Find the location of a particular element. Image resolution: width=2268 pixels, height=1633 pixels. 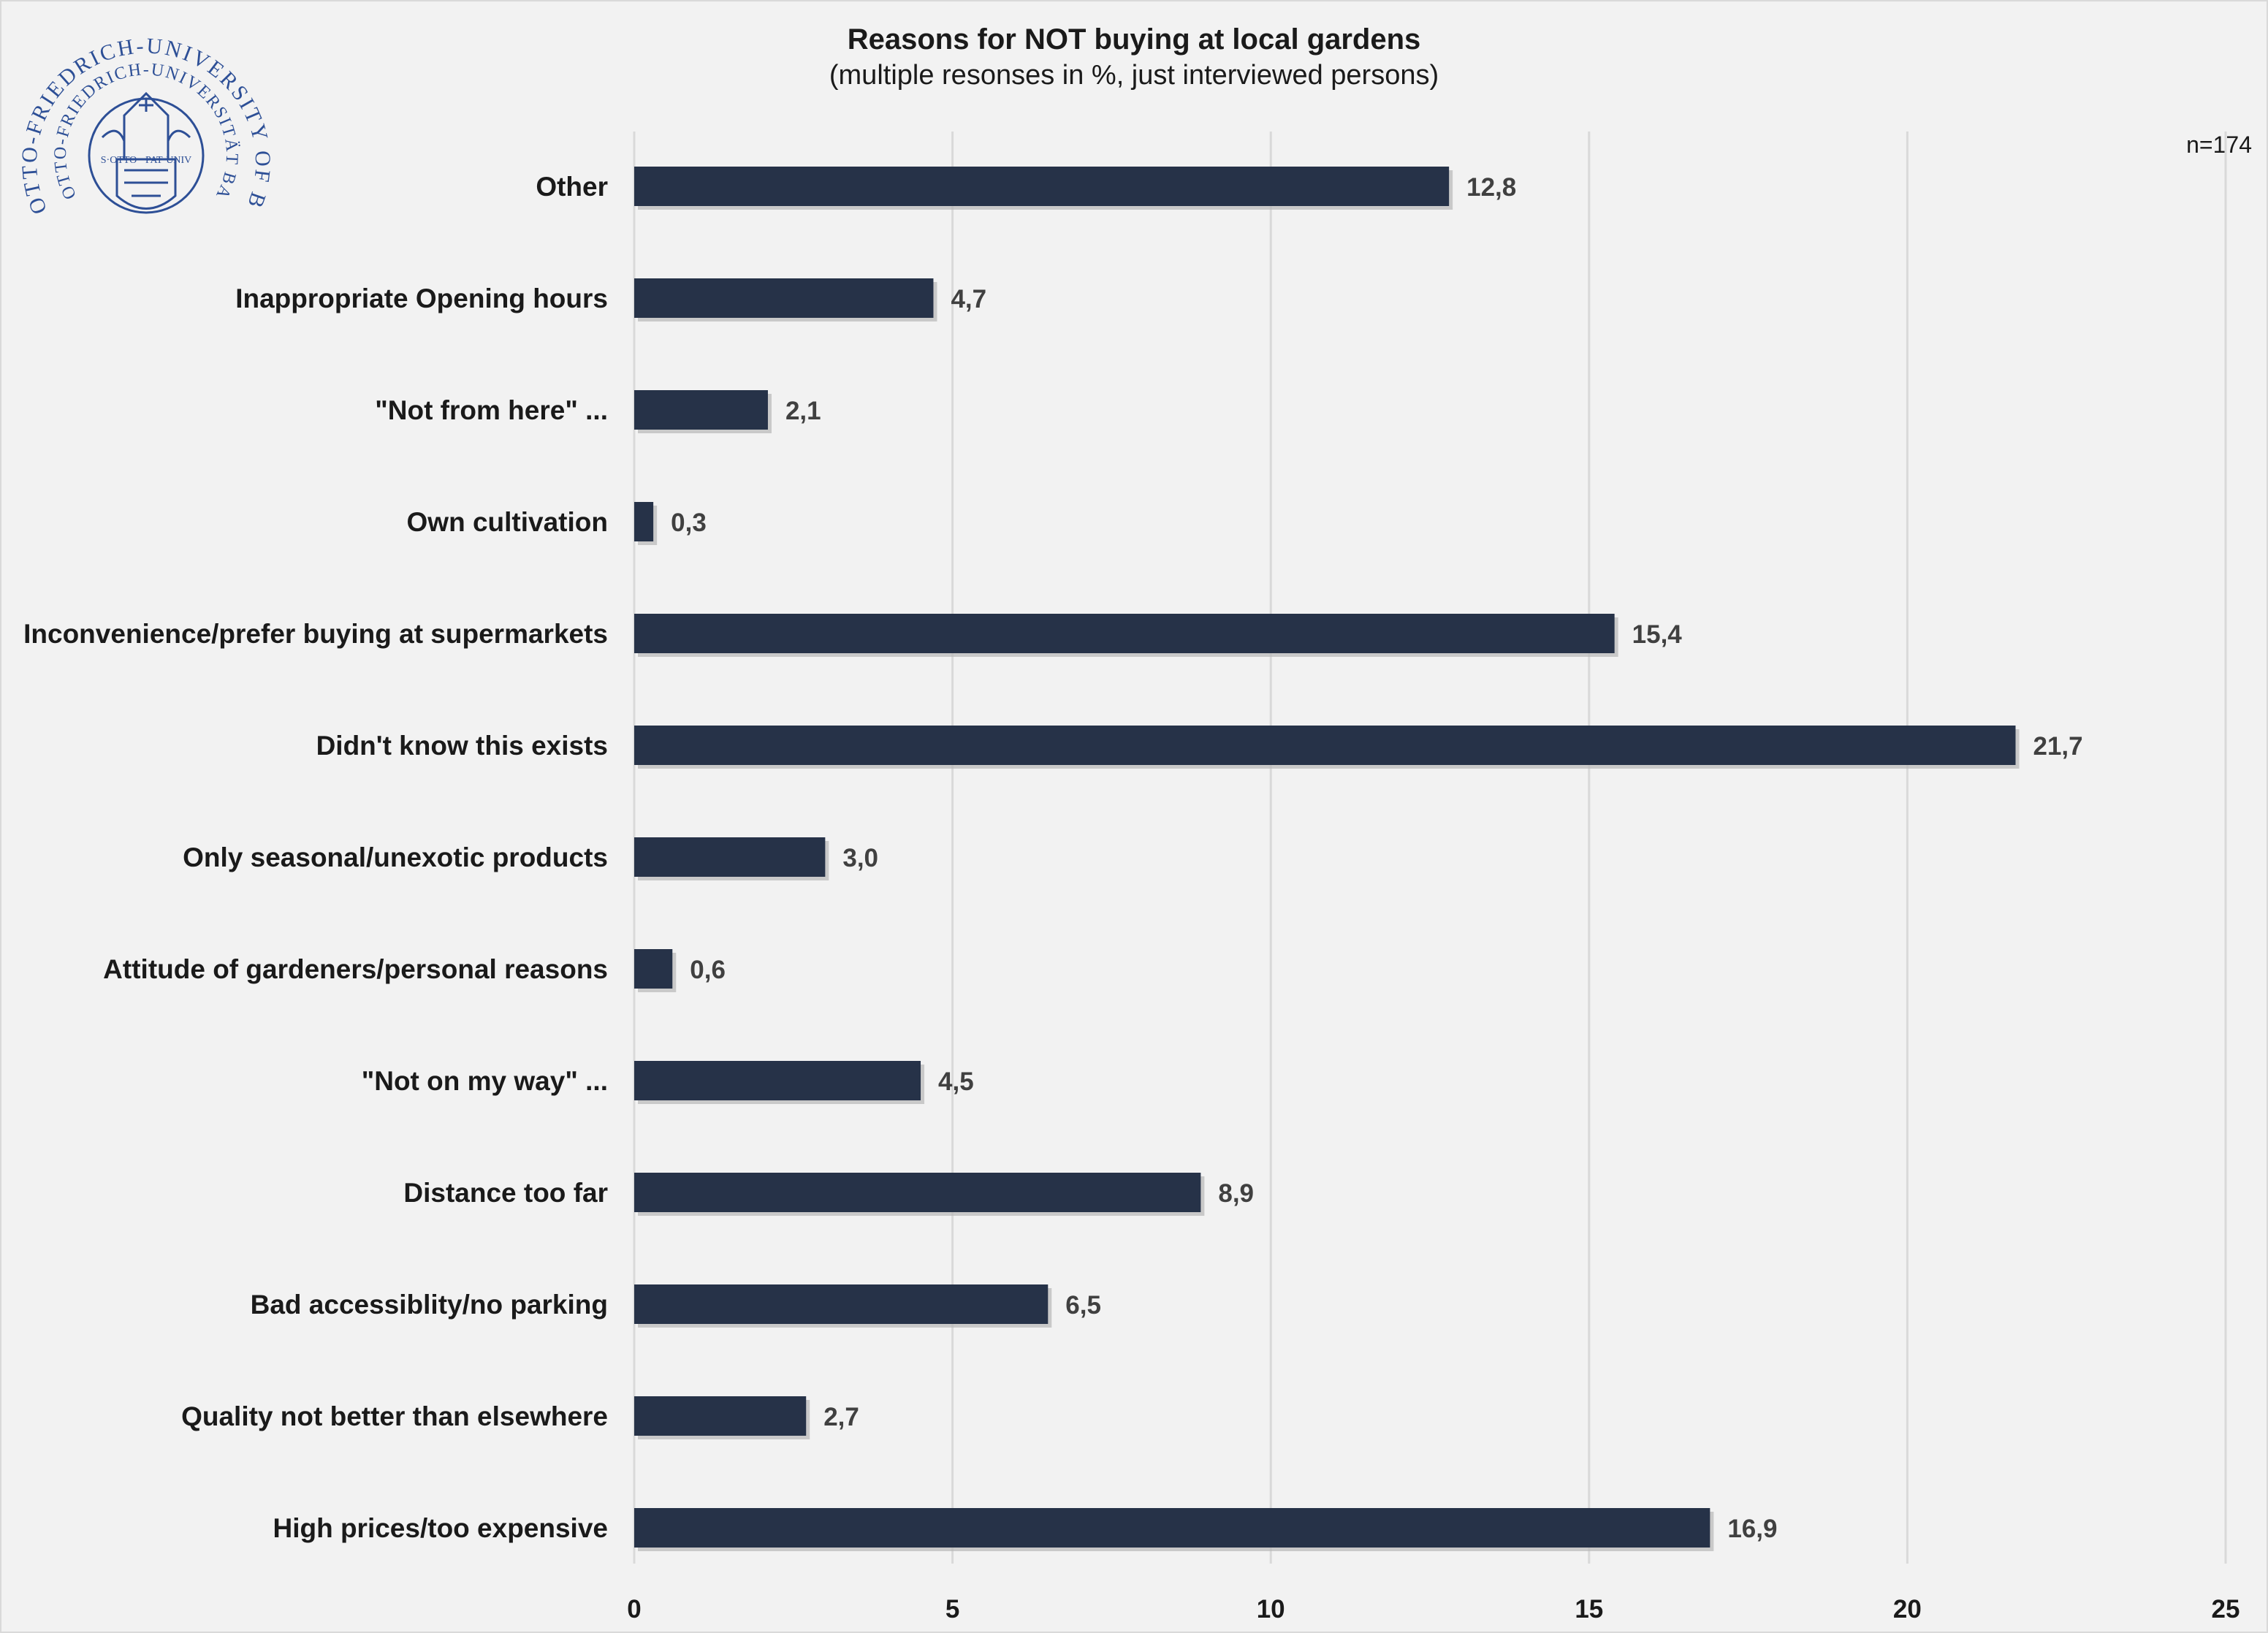

category-label-9: Distance too far is located at coordinates (505, 1193).